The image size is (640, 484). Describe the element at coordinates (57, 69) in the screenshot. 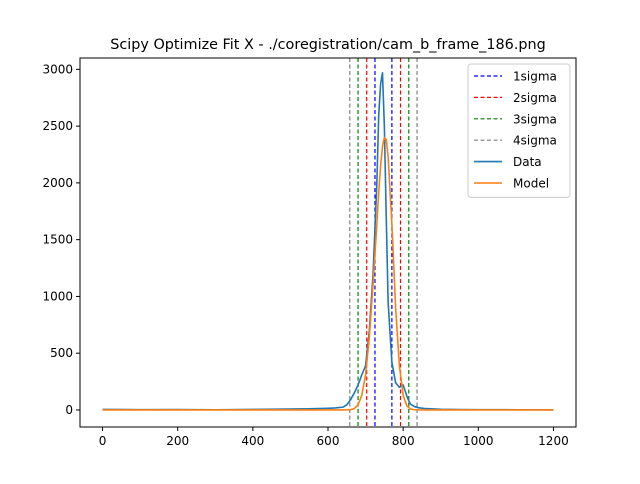

I see `y-tick-label: 3000` at that location.